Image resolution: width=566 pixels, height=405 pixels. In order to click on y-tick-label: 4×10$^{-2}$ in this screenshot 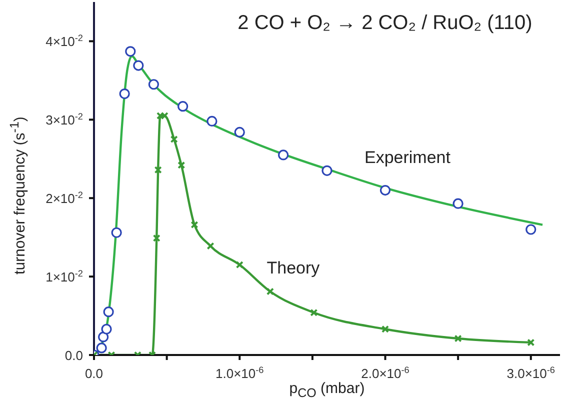, I will do `click(64, 41)`.